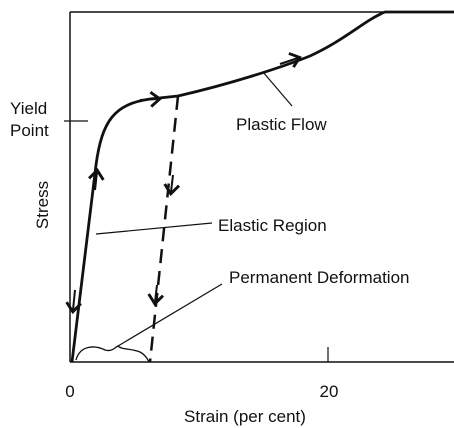 The height and width of the screenshot is (428, 454). Describe the element at coordinates (69, 391) in the screenshot. I see `x-tick-label: 0` at that location.